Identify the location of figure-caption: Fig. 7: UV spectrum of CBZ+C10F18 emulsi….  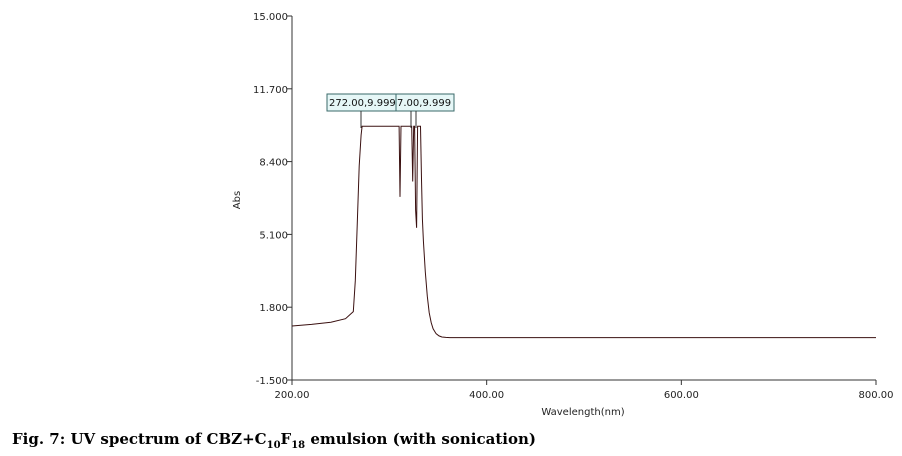
(274, 440).